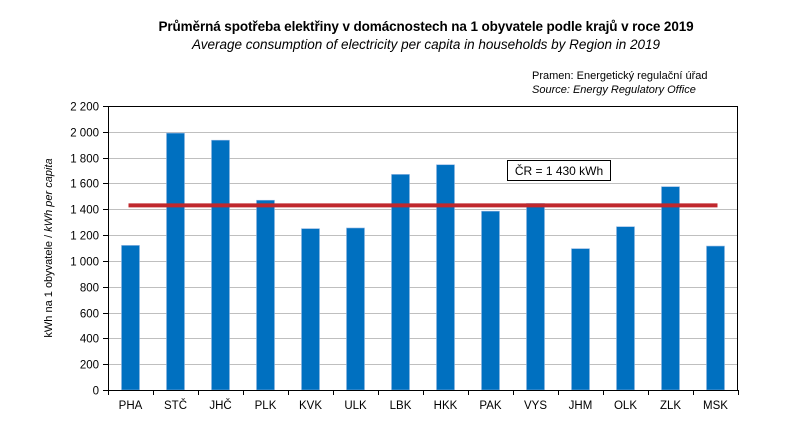  I want to click on average-label: ČR = 1 430 kWh, so click(559, 170).